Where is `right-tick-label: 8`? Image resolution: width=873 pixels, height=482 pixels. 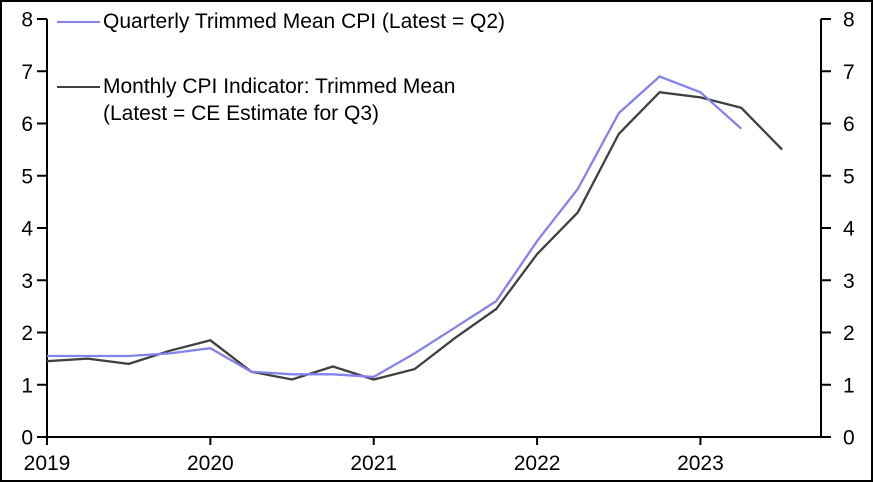
right-tick-label: 8 is located at coordinates (849, 20).